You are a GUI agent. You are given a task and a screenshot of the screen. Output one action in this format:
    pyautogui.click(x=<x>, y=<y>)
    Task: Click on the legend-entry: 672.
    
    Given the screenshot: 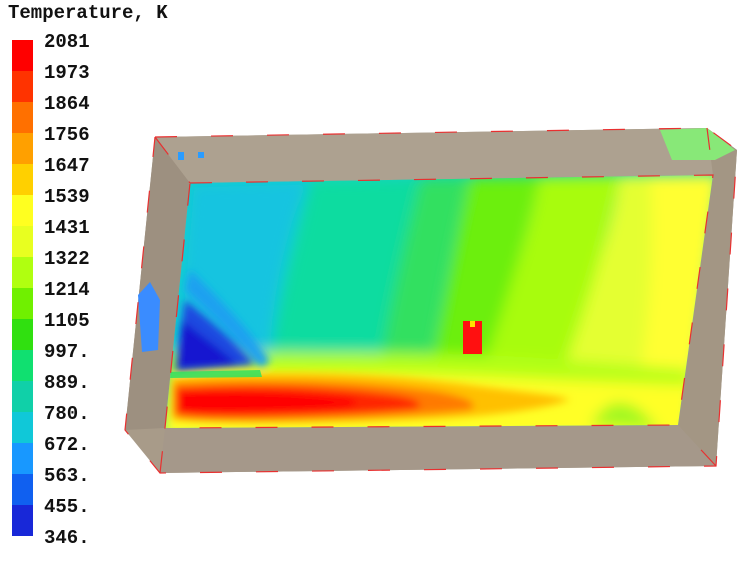 What is the action you would take?
    pyautogui.click(x=65, y=454)
    